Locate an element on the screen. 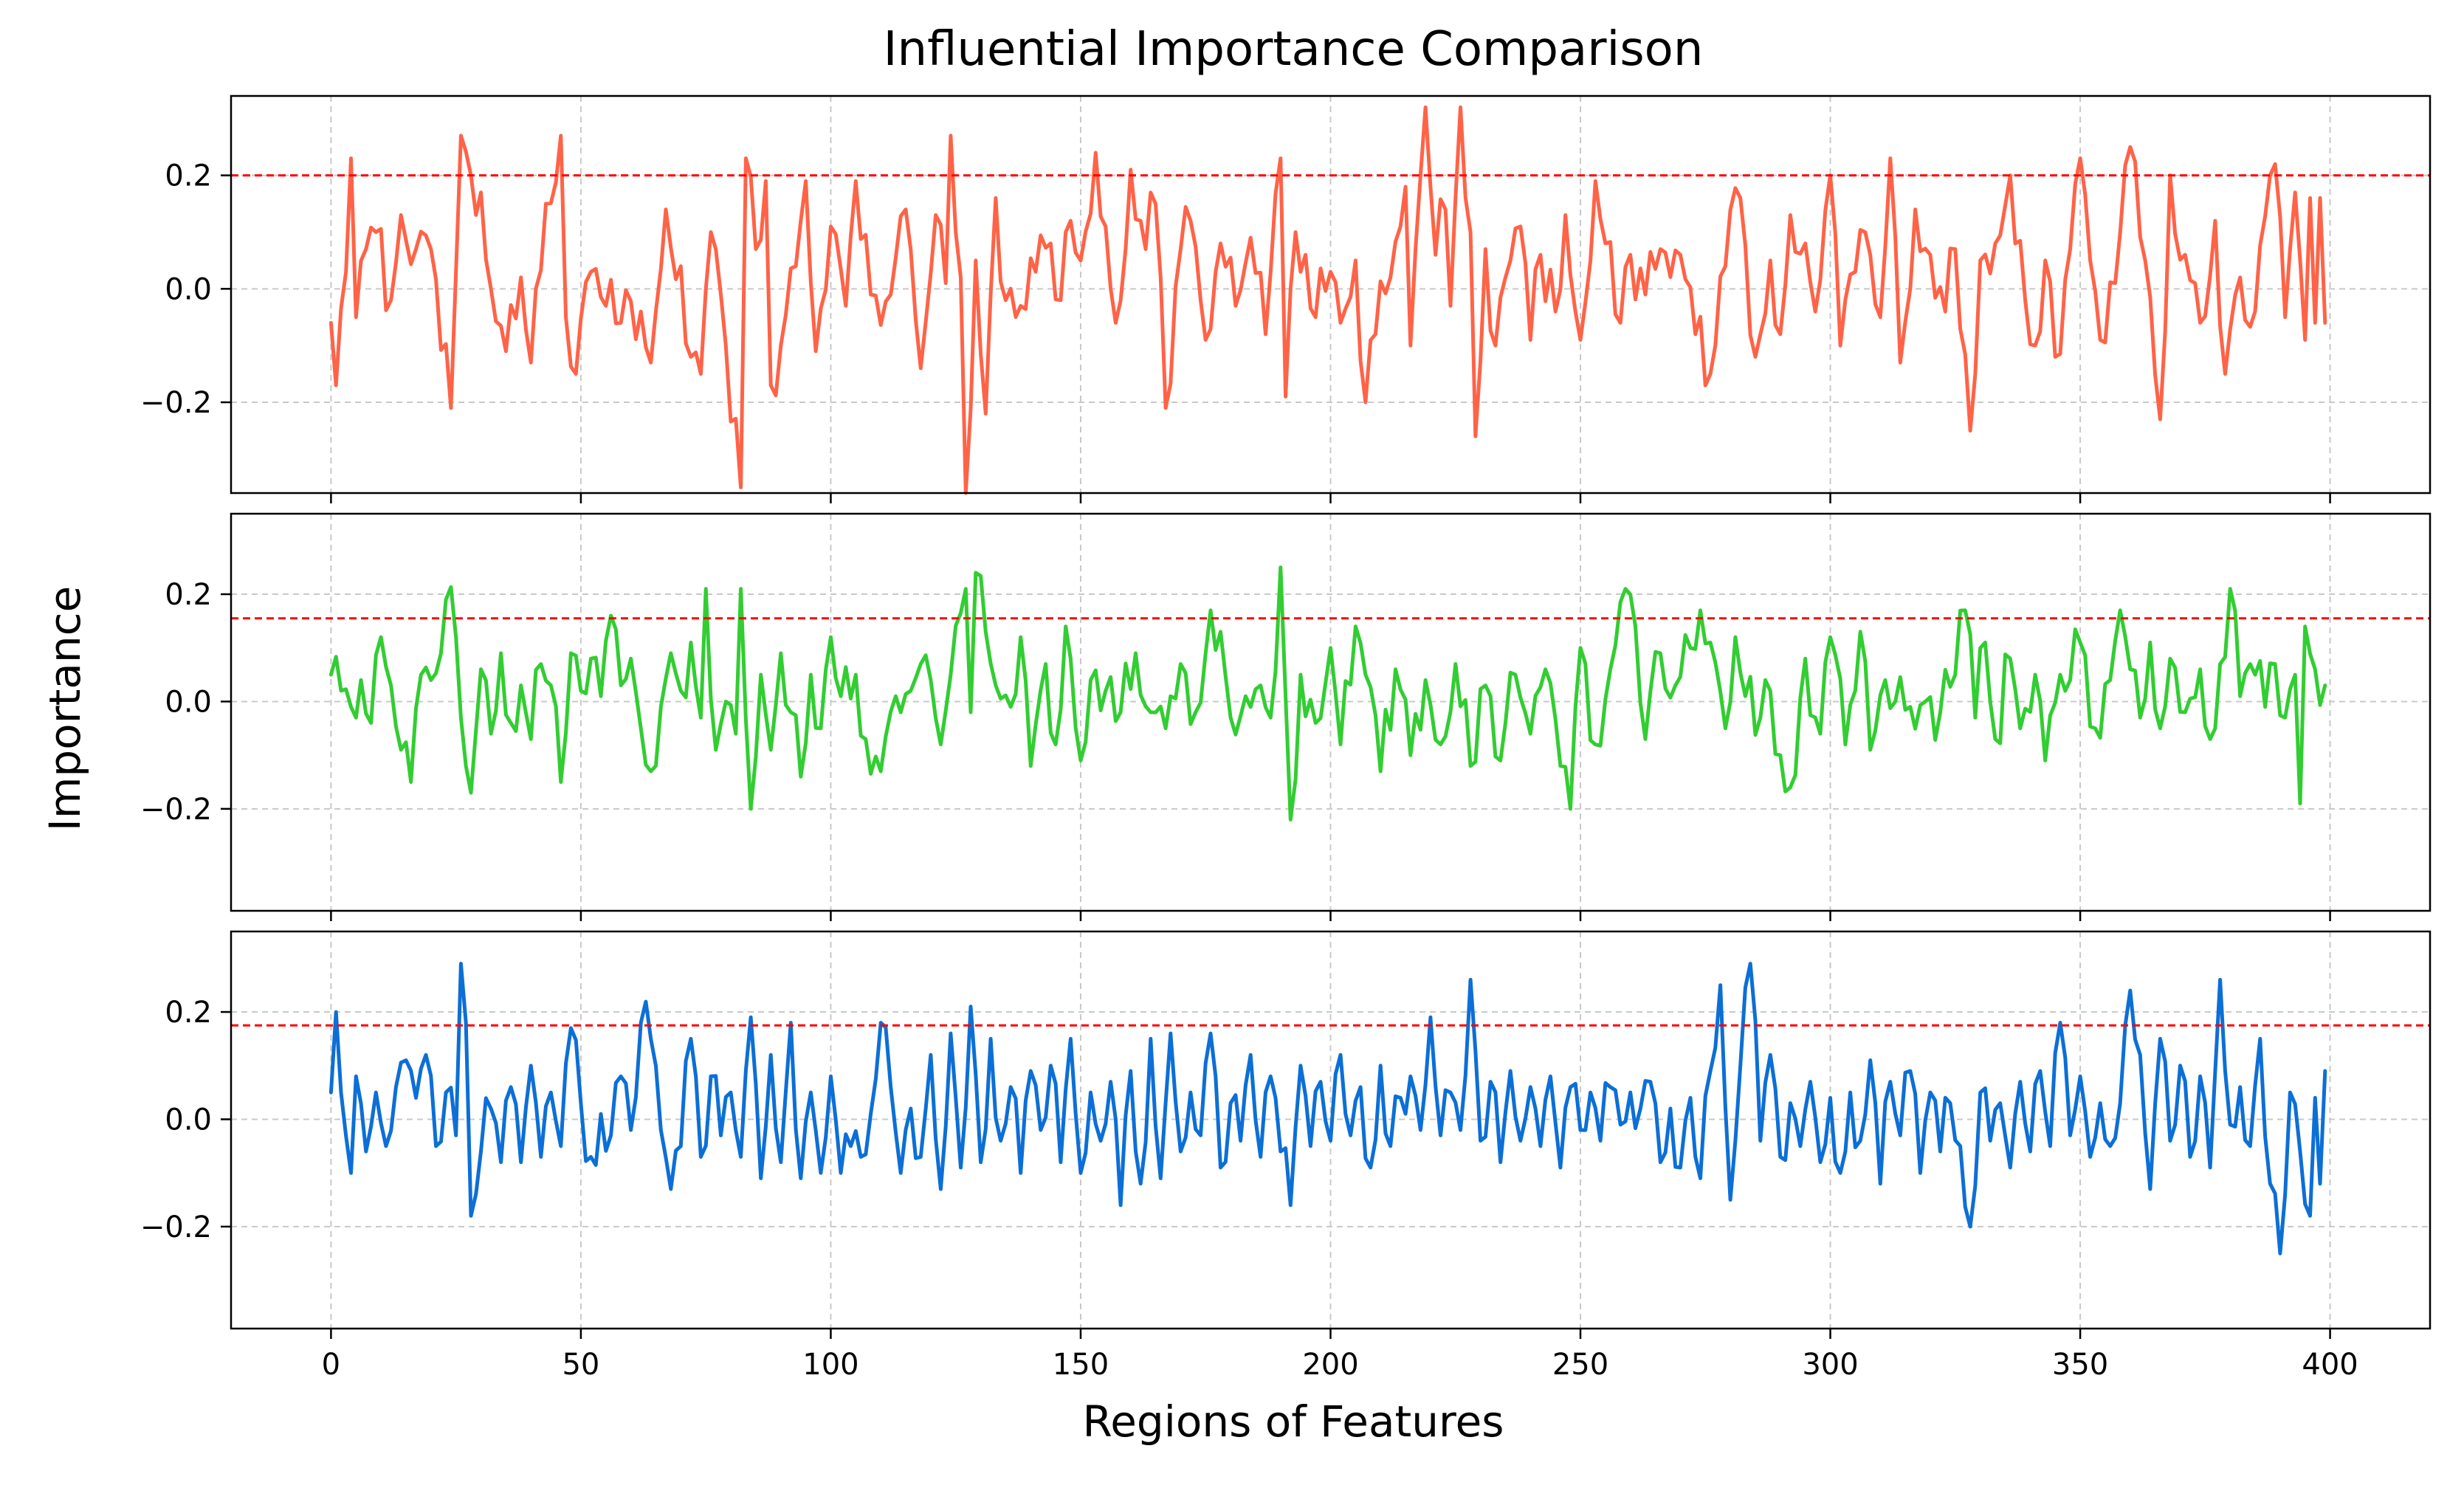 This screenshot has width=2464, height=1488. panel-2-ytick-label-2: 0.2 is located at coordinates (188, 595).